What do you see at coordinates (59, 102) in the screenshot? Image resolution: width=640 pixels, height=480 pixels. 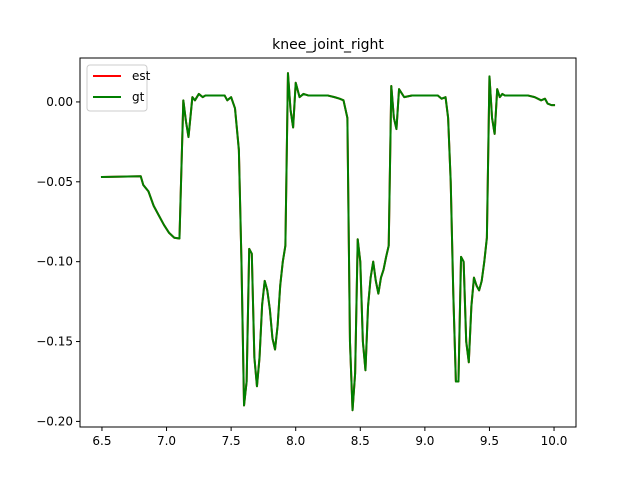 I see `y-tick-label: 0.00` at bounding box center [59, 102].